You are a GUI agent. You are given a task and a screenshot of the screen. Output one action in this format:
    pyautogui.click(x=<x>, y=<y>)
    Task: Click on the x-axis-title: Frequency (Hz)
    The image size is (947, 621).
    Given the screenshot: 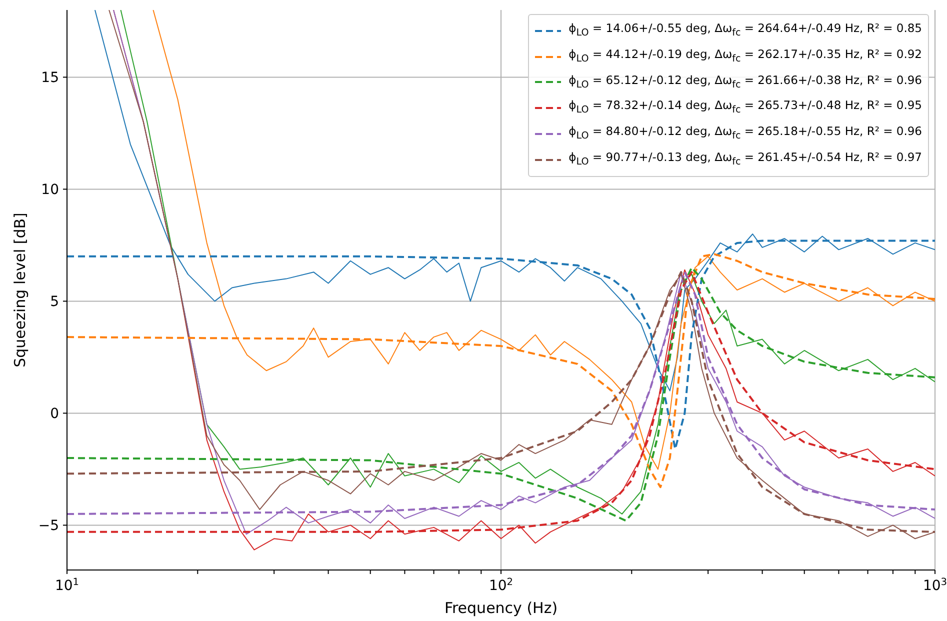 What is the action you would take?
    pyautogui.click(x=501, y=608)
    